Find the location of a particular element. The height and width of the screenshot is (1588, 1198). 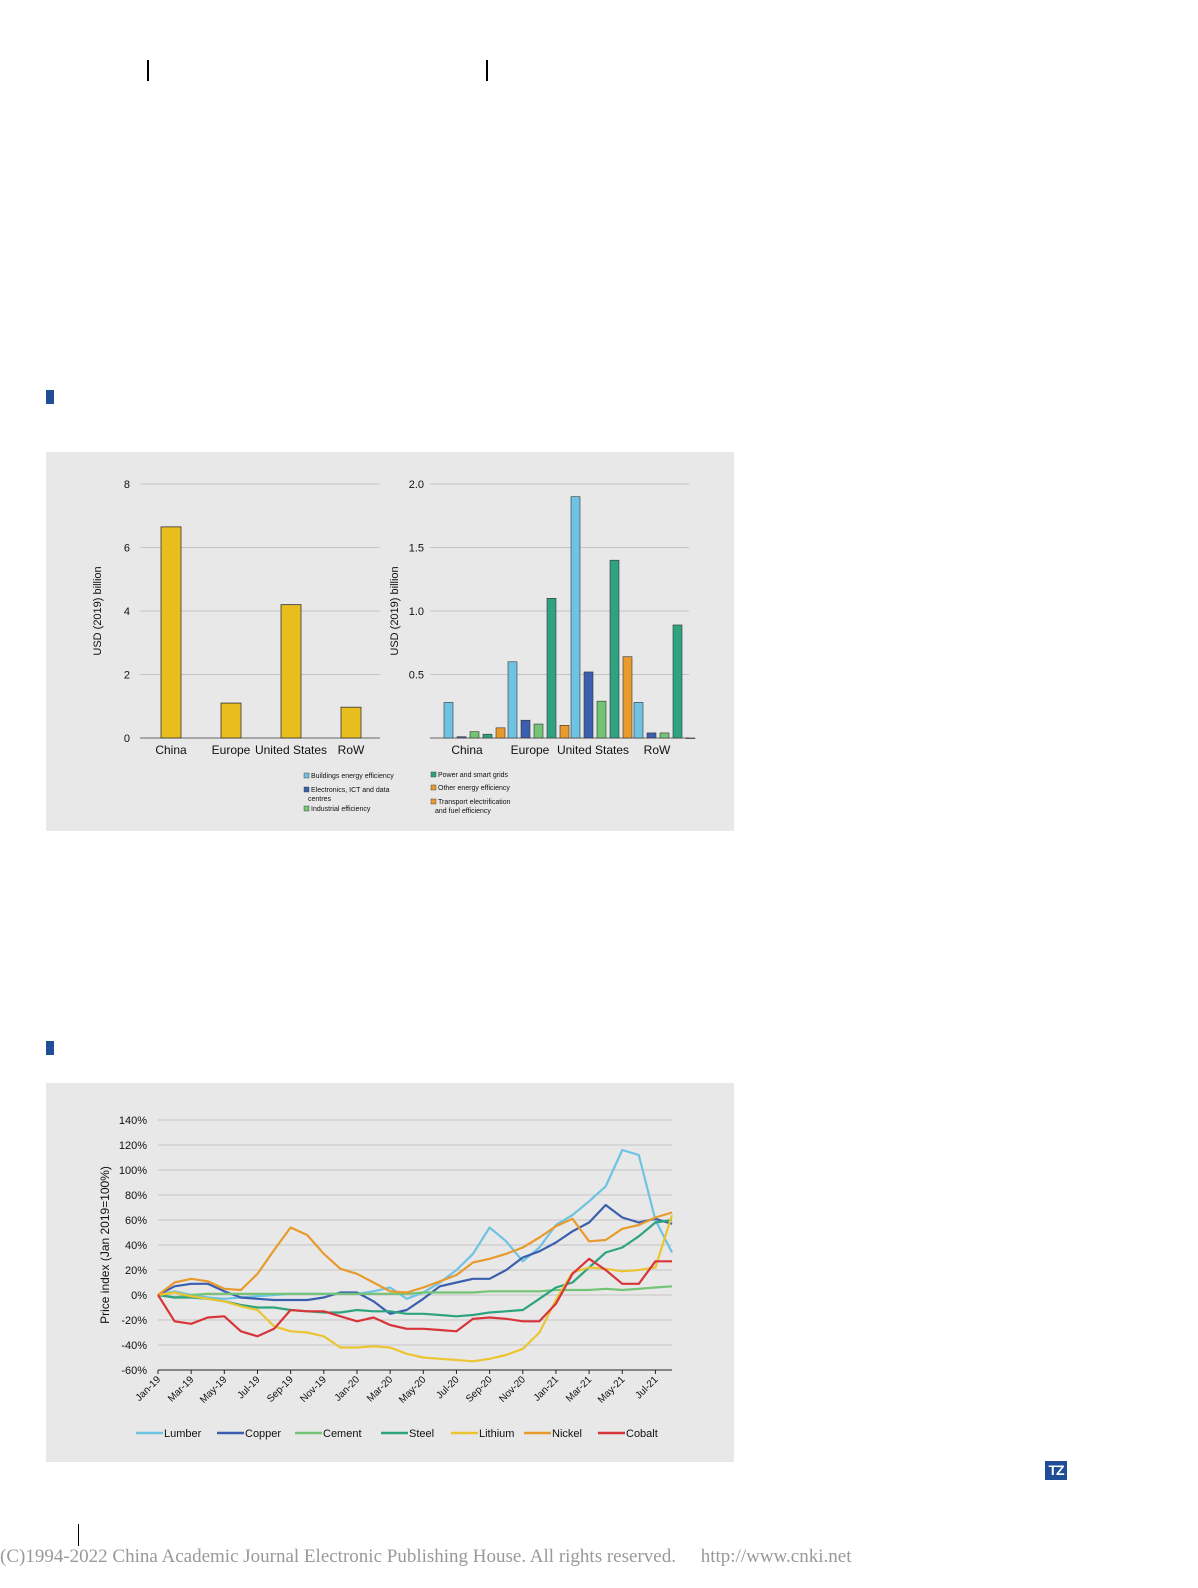

footer-rule is located at coordinates (78, 1535).